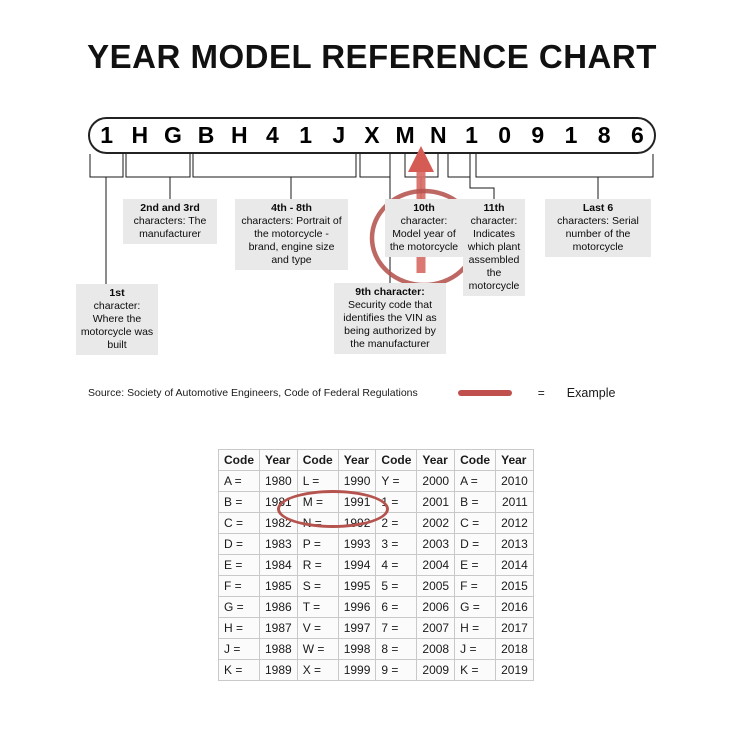 This screenshot has width=744, height=755. What do you see at coordinates (317, 460) in the screenshot?
I see `col-head-code-2: Code` at bounding box center [317, 460].